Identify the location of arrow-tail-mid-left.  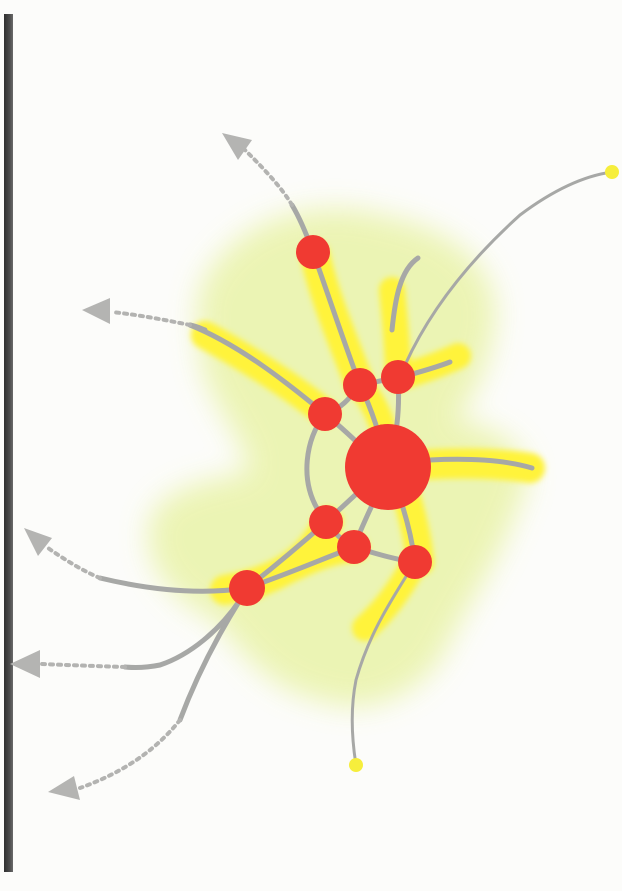
(74, 563).